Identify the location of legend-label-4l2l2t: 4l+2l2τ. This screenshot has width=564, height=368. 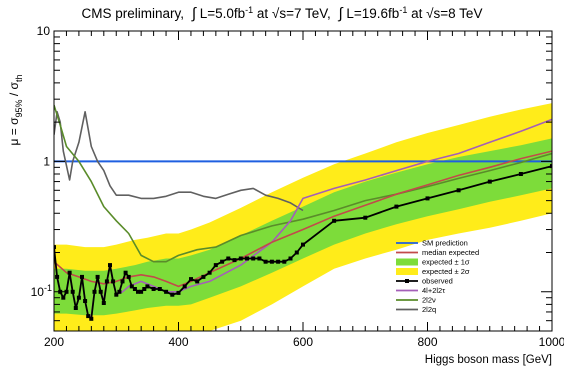
(433, 290).